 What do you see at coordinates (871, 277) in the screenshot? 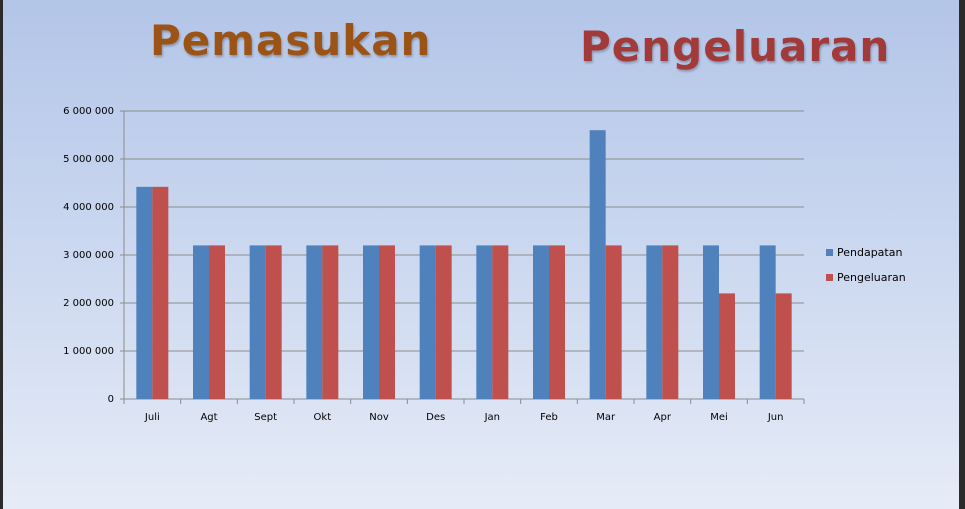
I see `legend-label-pengeluaran: Pengeluaran` at bounding box center [871, 277].